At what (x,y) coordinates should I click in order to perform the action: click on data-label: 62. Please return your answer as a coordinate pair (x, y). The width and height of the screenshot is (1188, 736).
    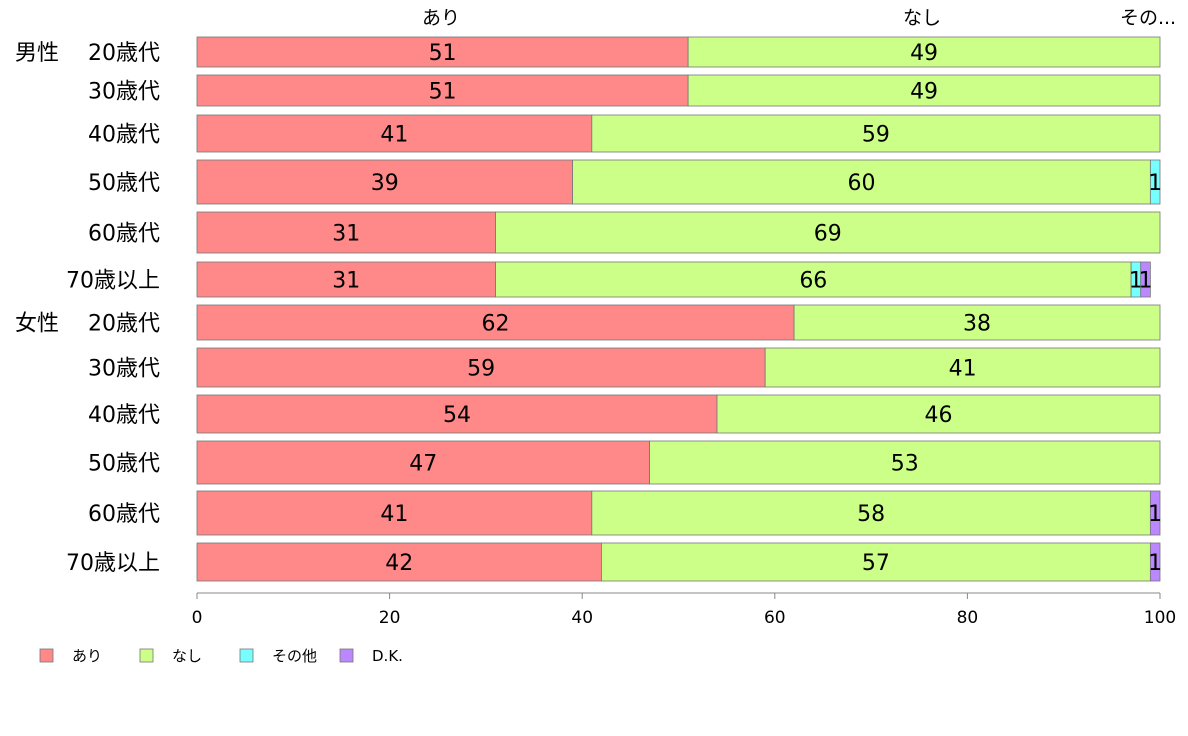
    Looking at the image, I should click on (496, 324).